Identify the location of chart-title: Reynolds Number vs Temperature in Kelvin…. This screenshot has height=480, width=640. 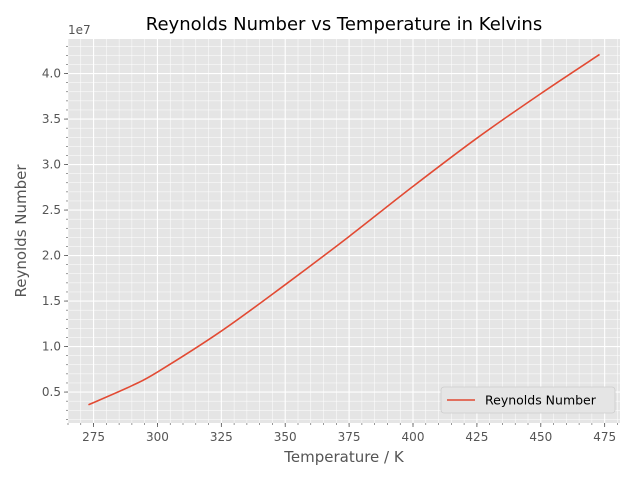
(344, 24).